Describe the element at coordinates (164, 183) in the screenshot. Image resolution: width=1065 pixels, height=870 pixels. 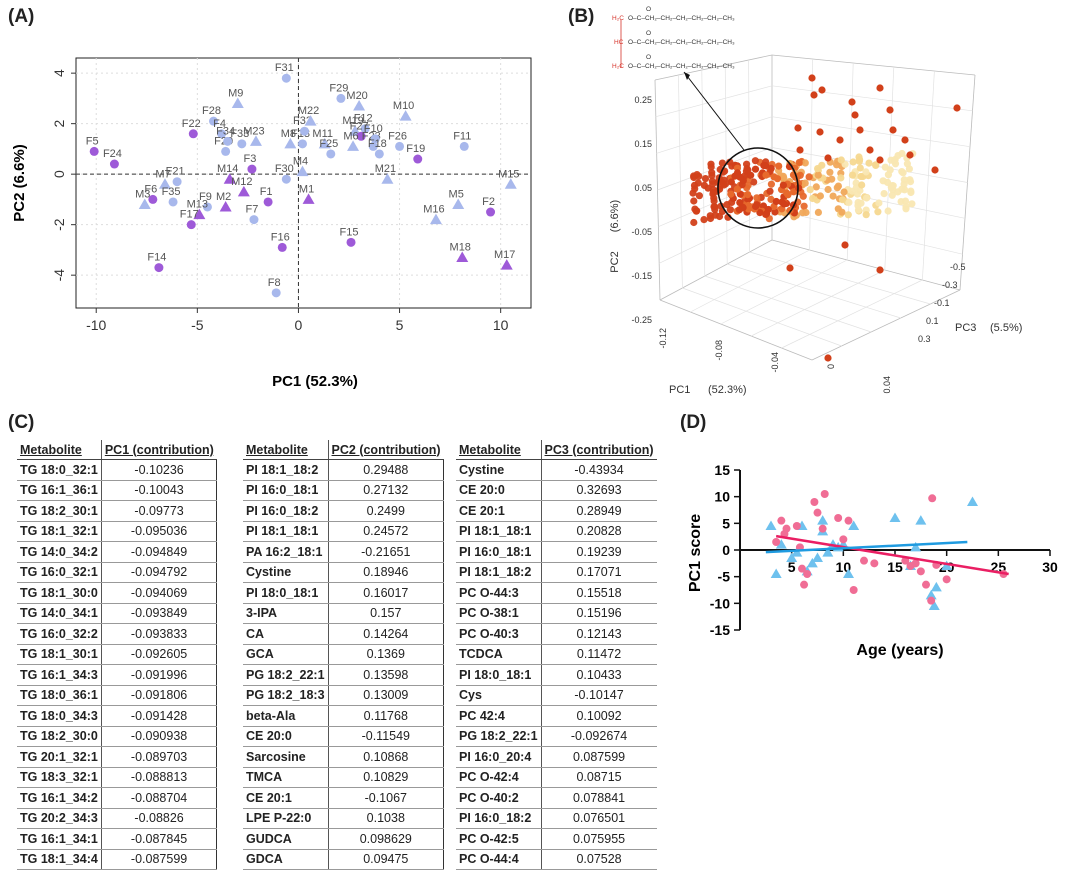
I see `point-M7` at that location.